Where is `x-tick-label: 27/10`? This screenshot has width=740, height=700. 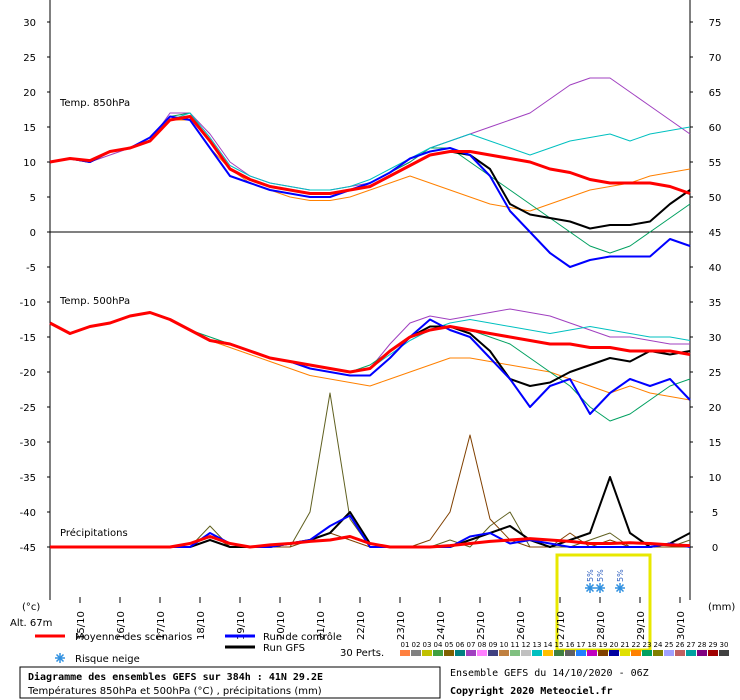
x-tick-label: 27/10 is located at coordinates (561, 625).